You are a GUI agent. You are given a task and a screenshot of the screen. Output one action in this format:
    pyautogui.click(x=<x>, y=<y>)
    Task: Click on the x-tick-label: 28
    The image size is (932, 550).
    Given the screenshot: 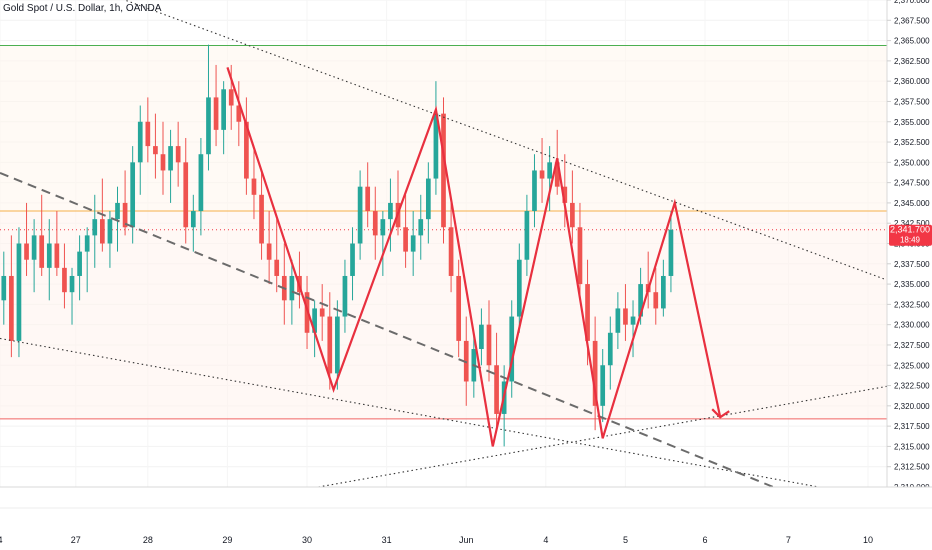 What is the action you would take?
    pyautogui.click(x=148, y=540)
    